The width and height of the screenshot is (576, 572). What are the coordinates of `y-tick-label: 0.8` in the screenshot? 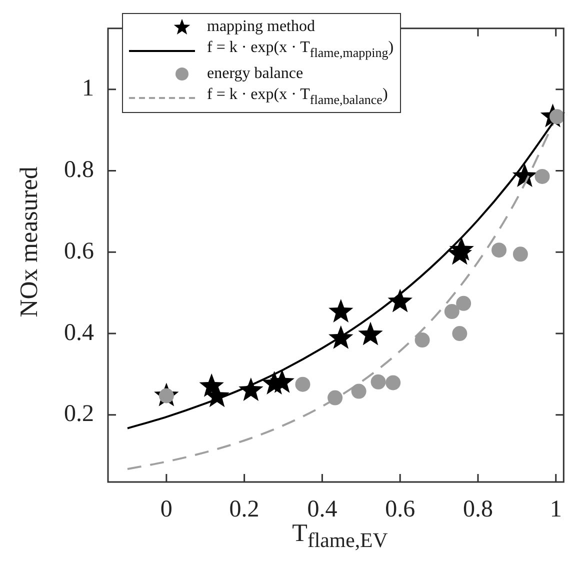 It's located at (79, 170).